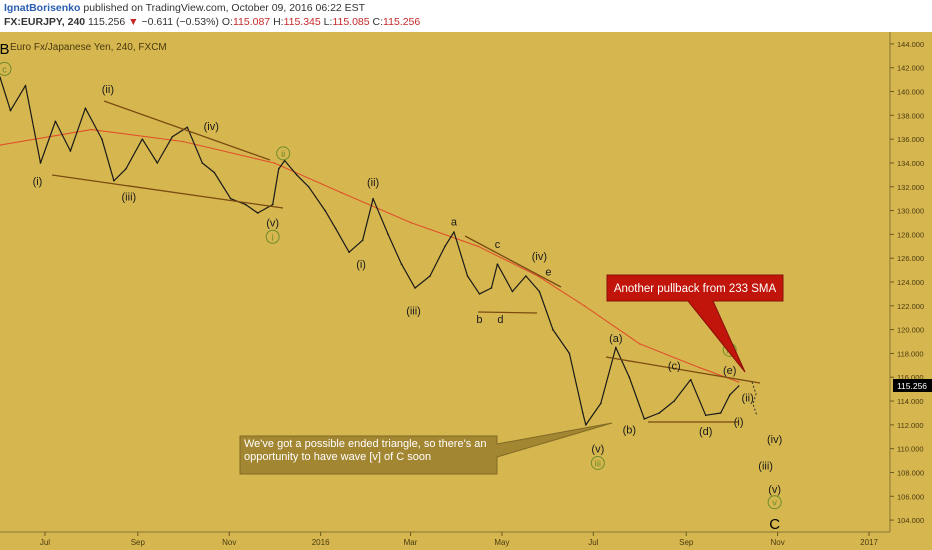  Describe the element at coordinates (500, 320) in the screenshot. I see `wave-label: d` at that location.